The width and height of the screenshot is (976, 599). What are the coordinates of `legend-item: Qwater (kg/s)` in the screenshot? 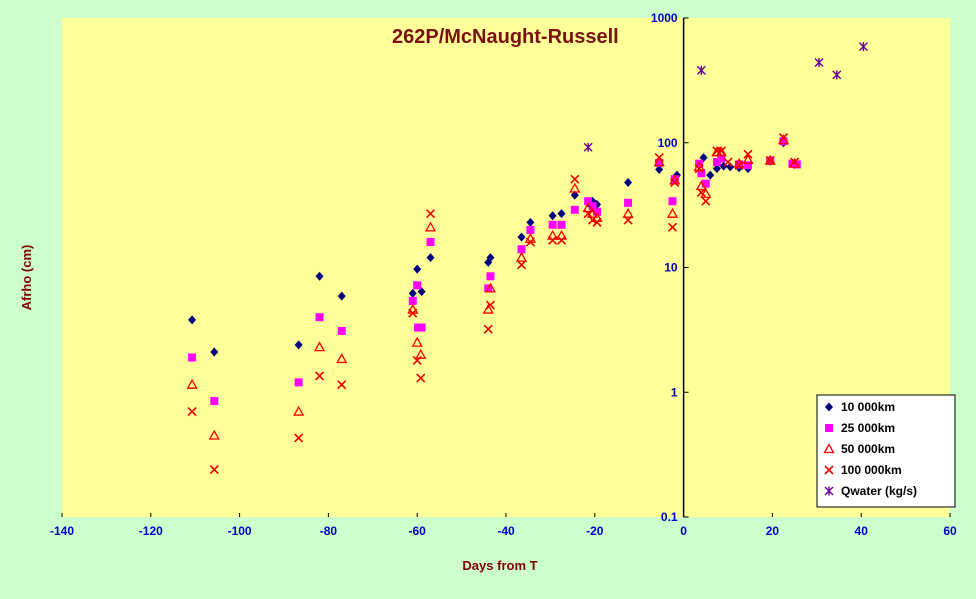 It's located at (870, 491).